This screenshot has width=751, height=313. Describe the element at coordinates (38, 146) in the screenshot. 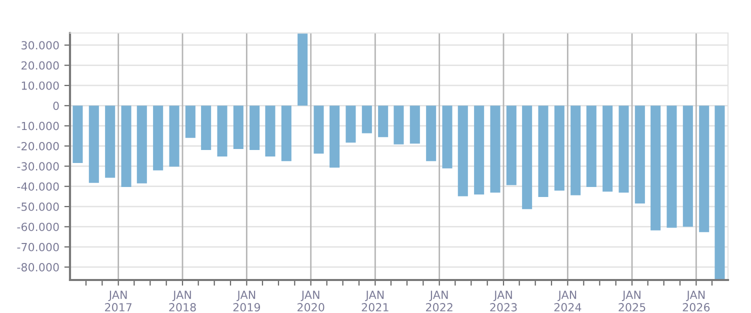

I see `y-tick-label: -20.000` at that location.